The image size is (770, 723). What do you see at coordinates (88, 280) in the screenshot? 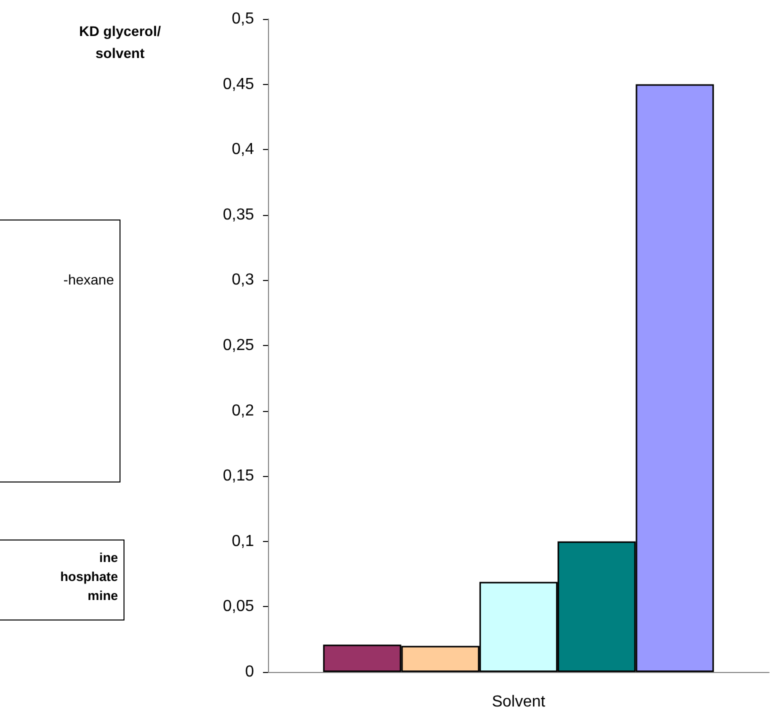
I see `text: -hexane` at bounding box center [88, 280].